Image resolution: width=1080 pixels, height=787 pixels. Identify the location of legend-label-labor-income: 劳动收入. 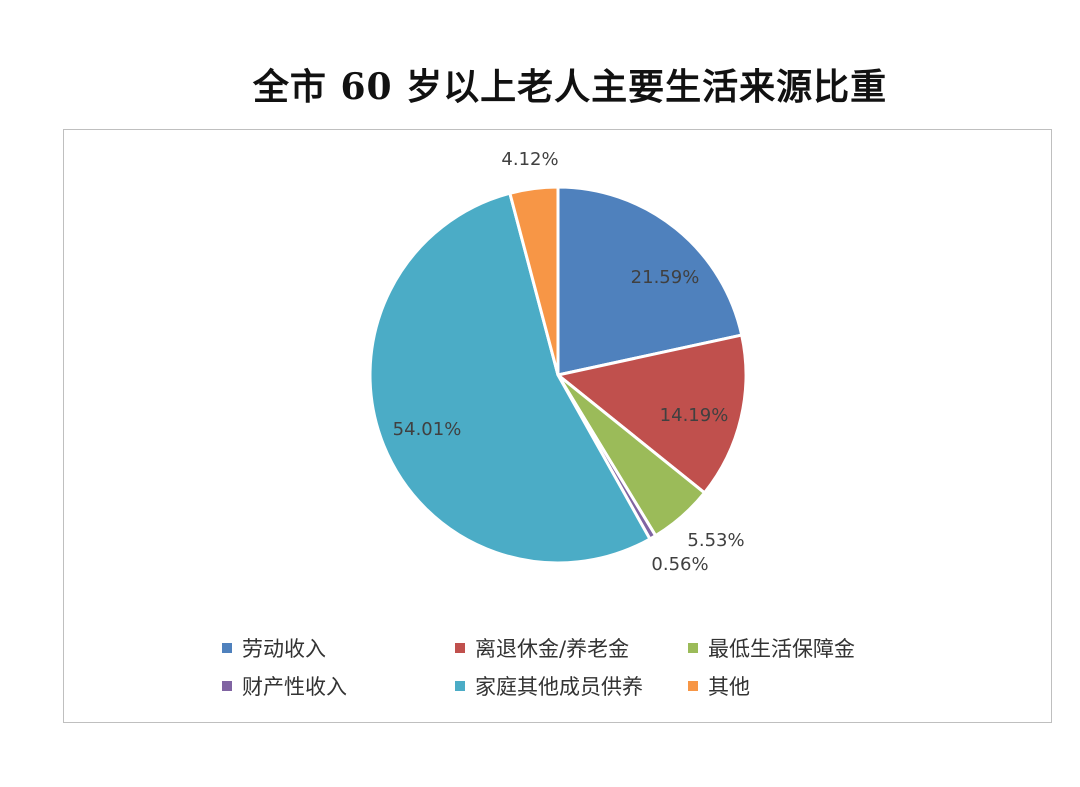
(284, 649).